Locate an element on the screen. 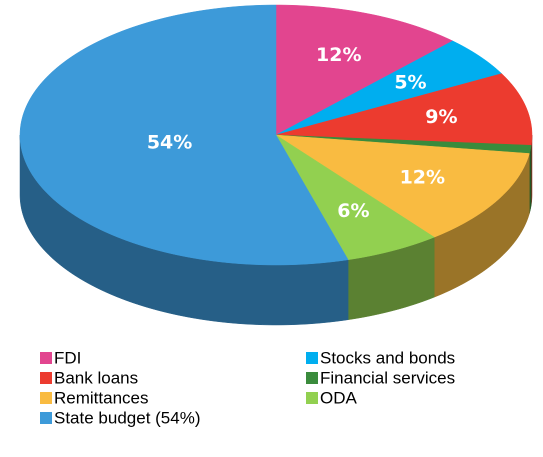  legend-label: State budget (54%) is located at coordinates (127, 417).